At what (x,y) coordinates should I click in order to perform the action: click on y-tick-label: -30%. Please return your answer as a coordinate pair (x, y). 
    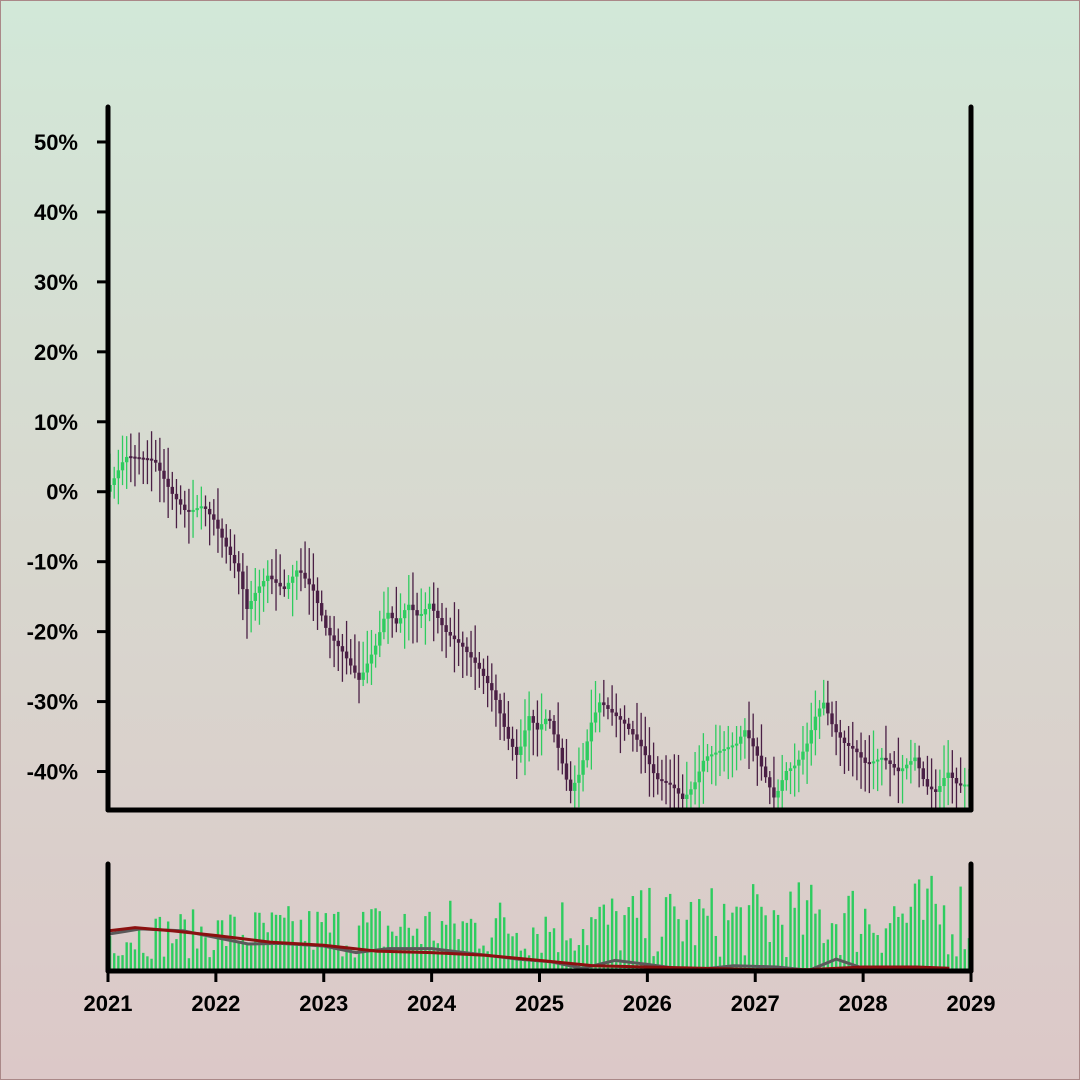
    Looking at the image, I should click on (52, 702).